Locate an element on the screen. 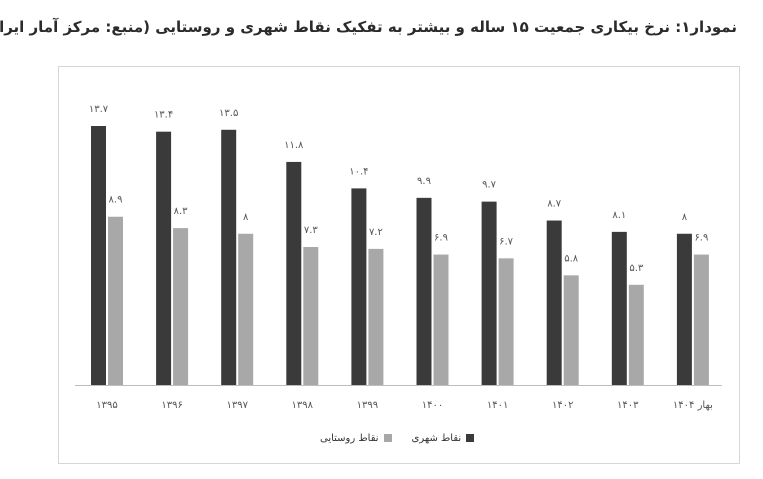  legend-item-rural: نقاط روستایی is located at coordinates (356, 438).